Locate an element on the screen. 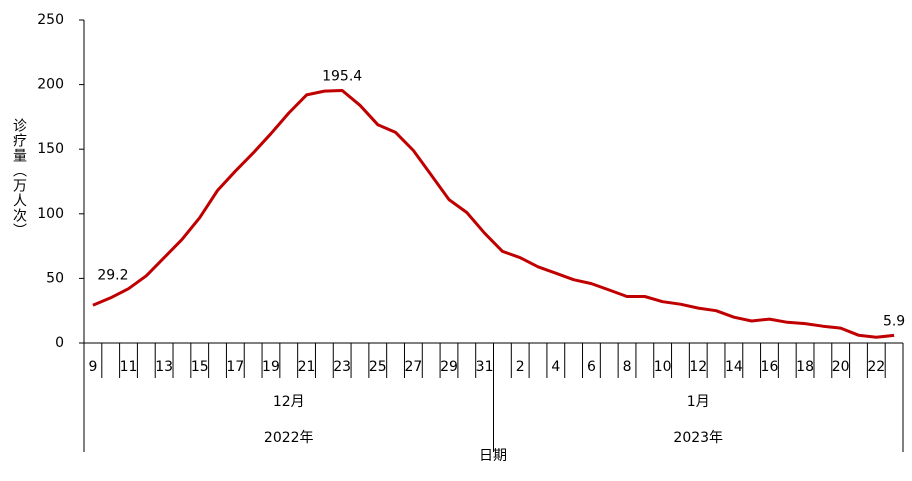 The image size is (912, 481). x-tick-label: 29 is located at coordinates (449, 367).